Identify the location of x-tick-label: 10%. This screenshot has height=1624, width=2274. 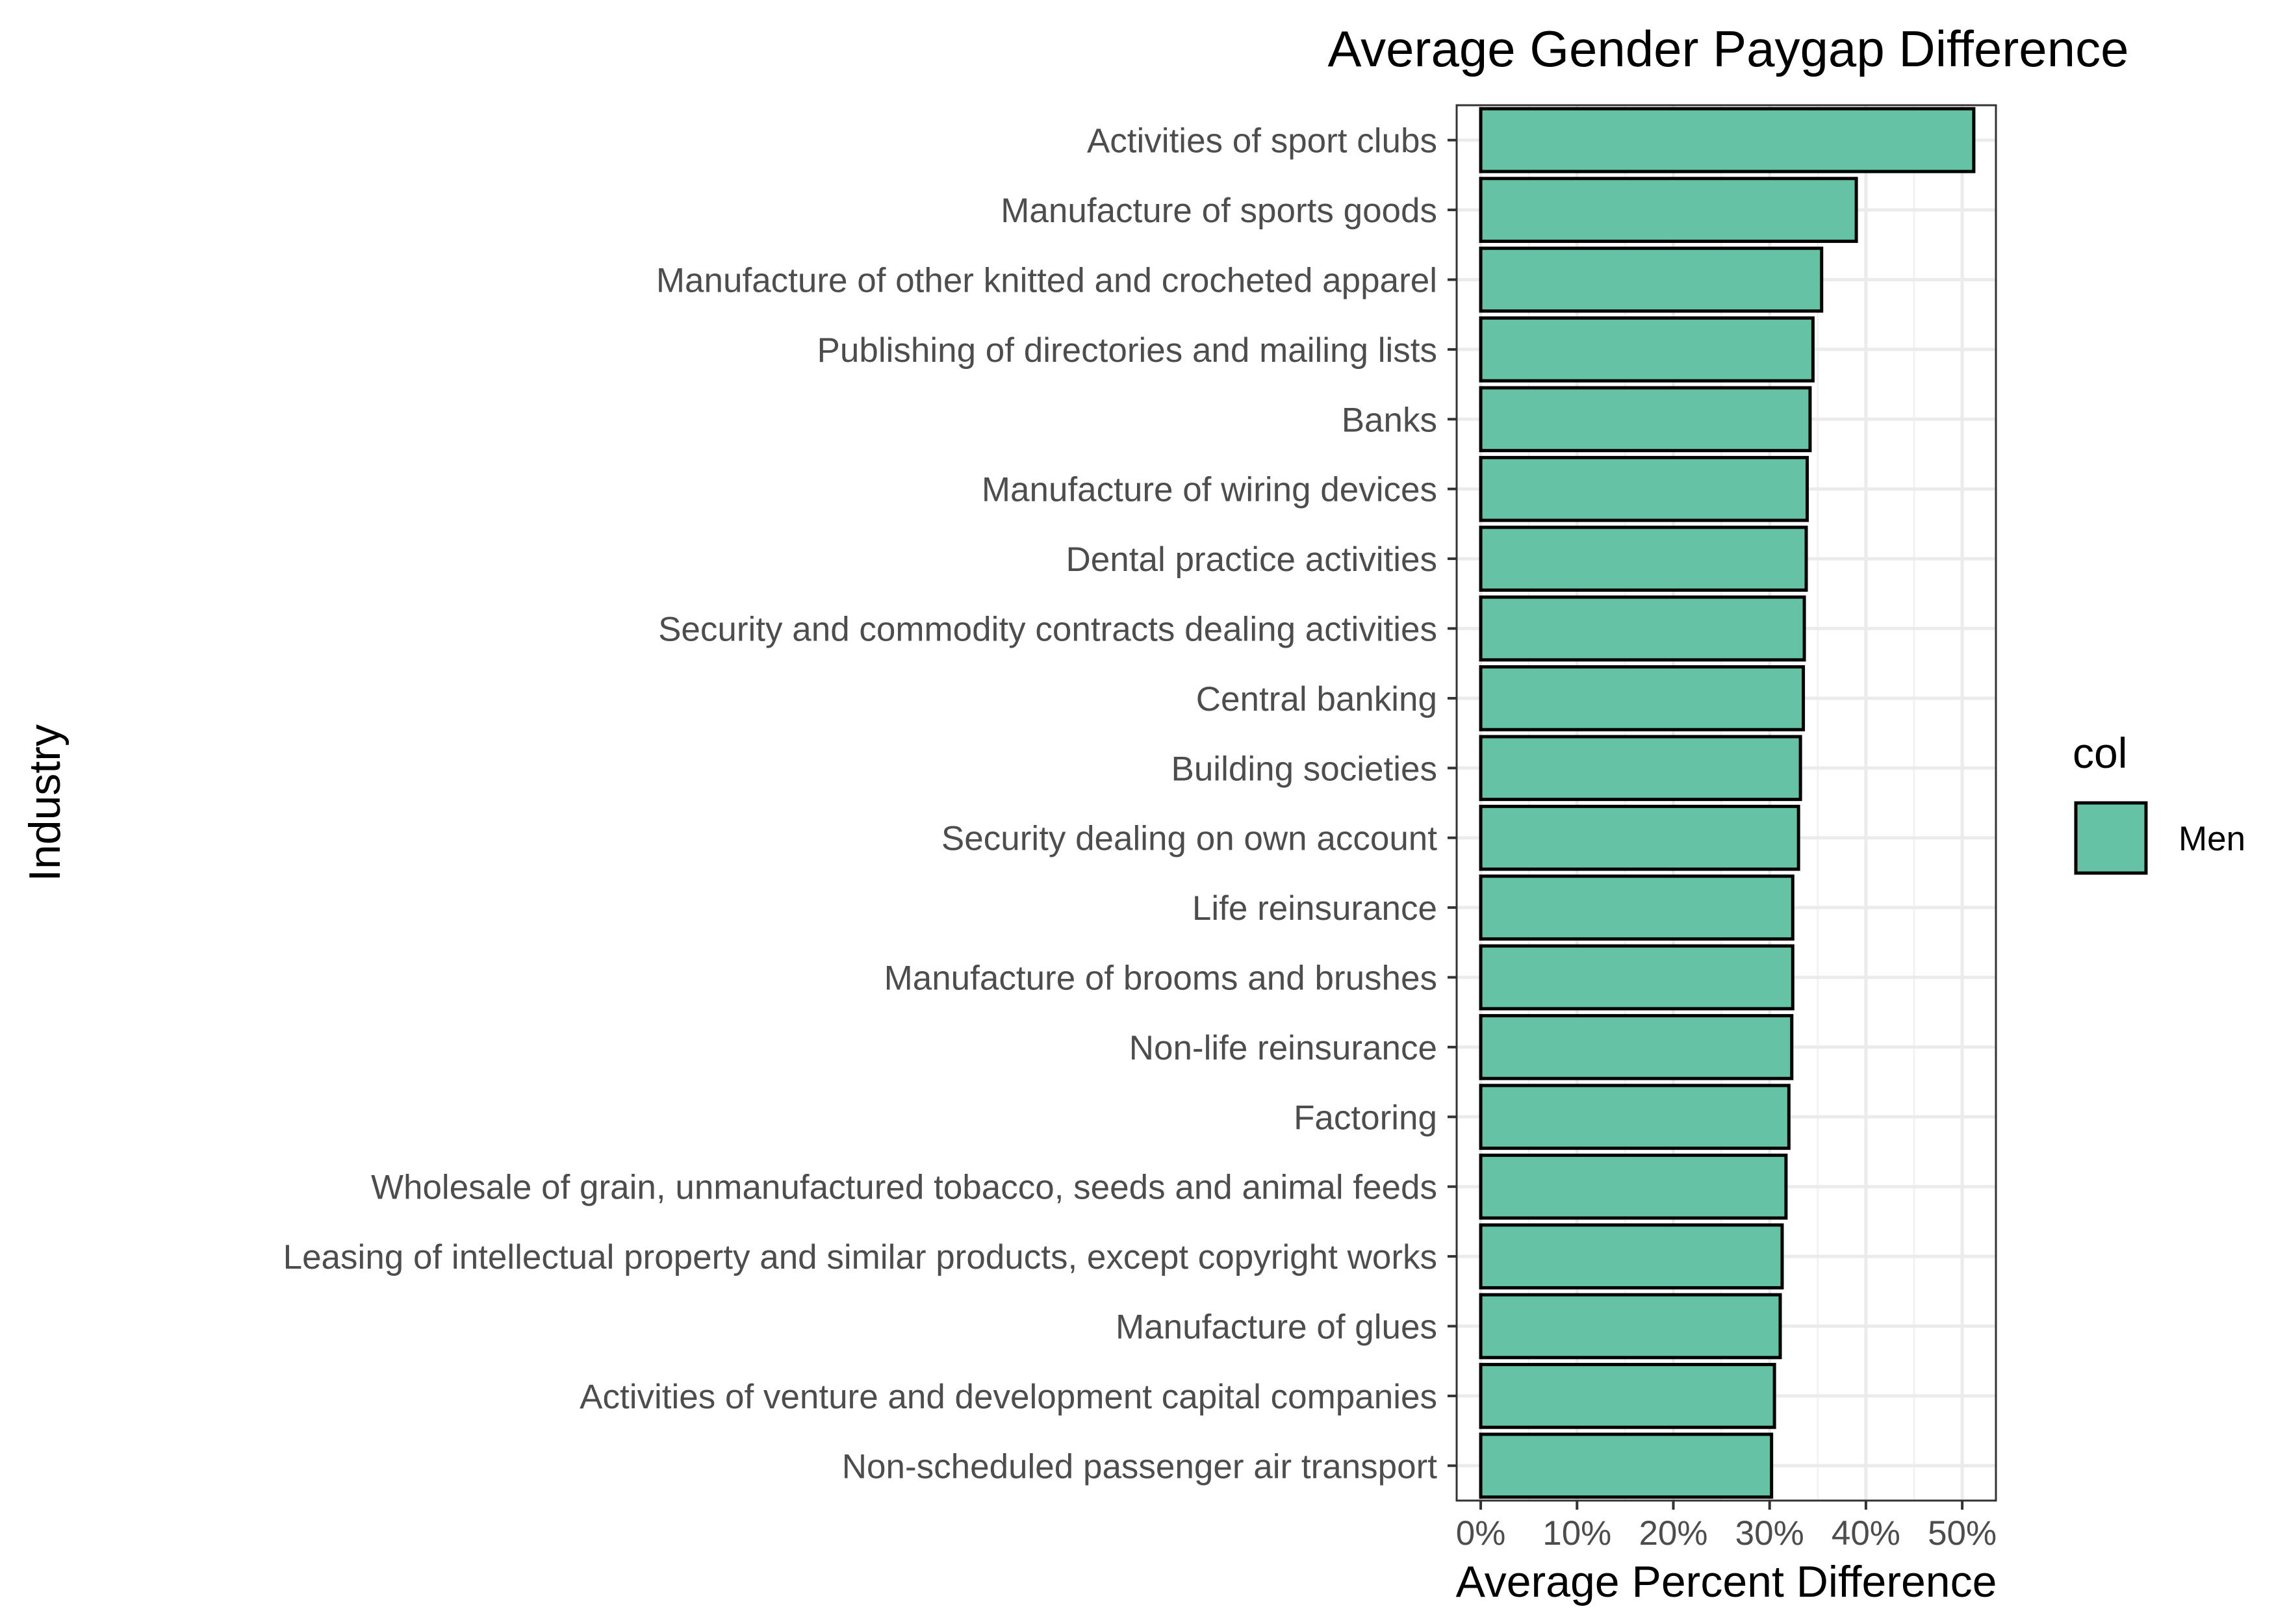
(1576, 1533).